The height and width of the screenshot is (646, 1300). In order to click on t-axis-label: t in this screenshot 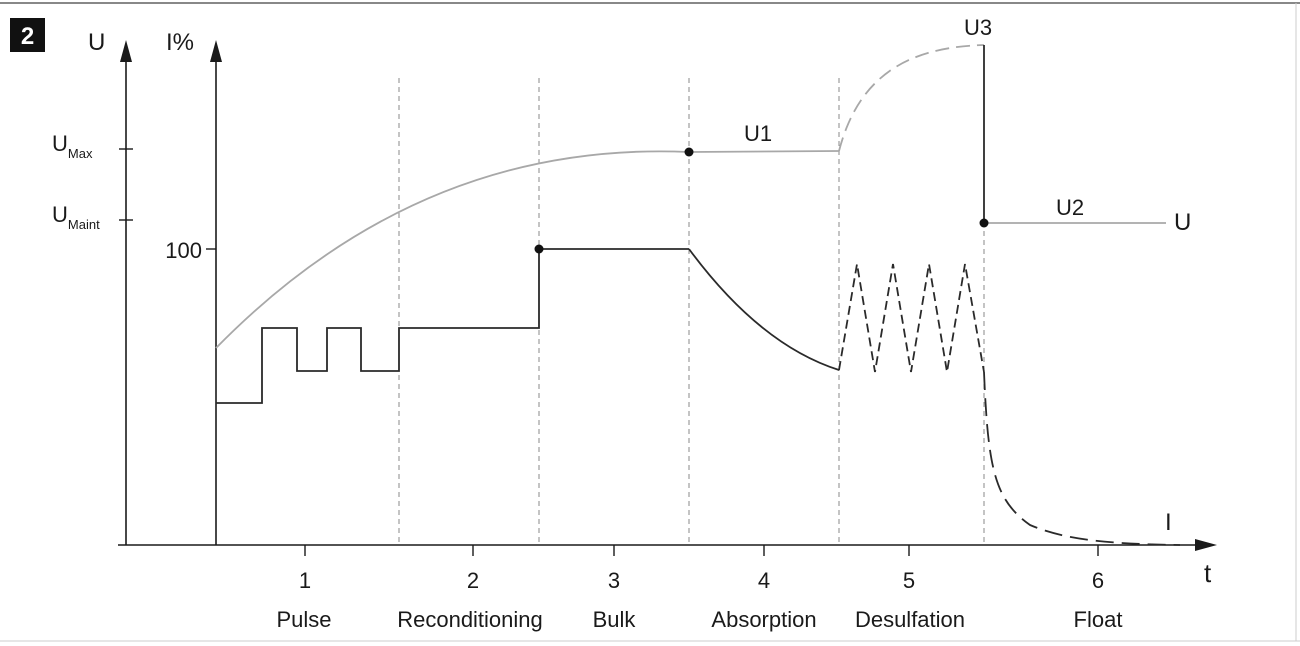, I will do `click(1208, 573)`.